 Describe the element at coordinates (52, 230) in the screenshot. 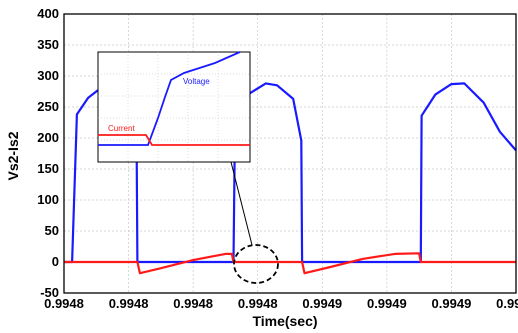

I see `y-tick-label: 50` at that location.